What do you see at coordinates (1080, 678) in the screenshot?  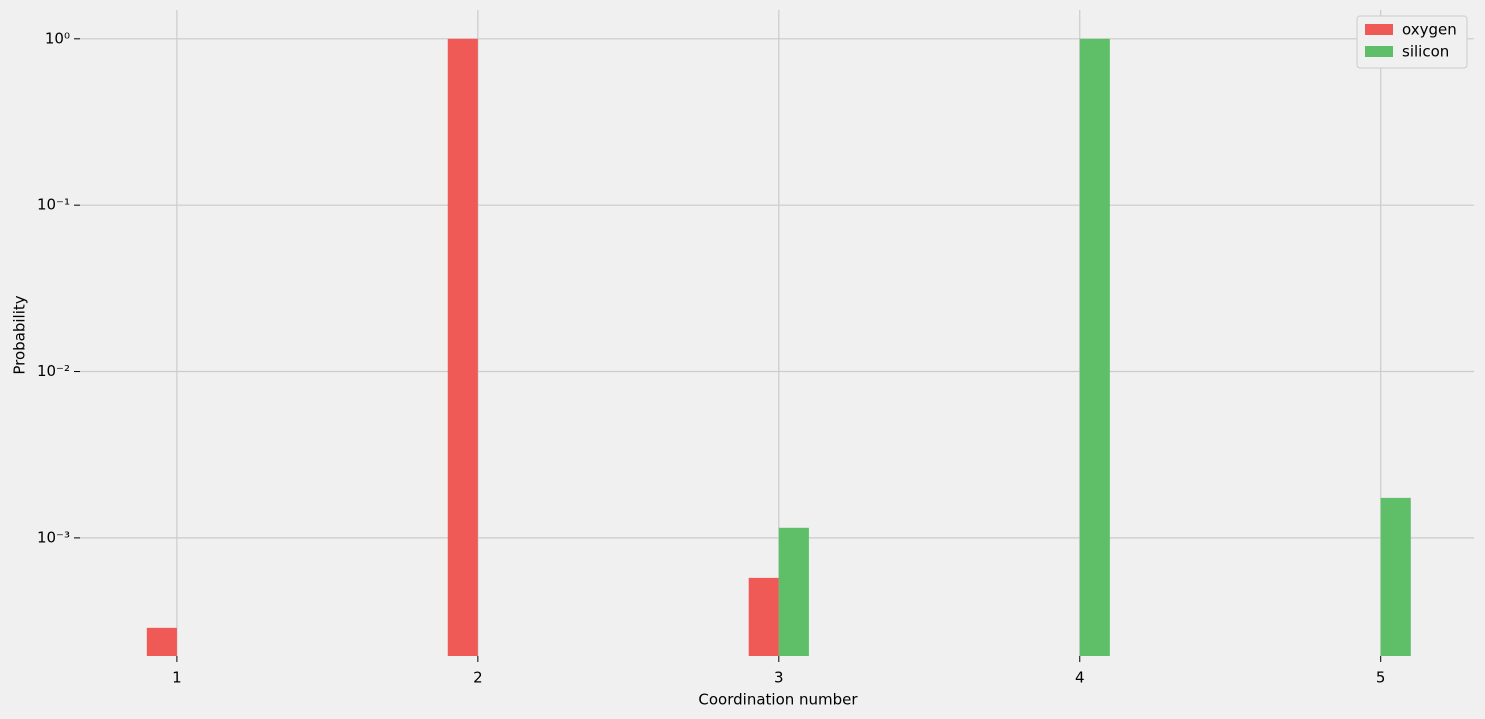 I see `x-tick-label: 4` at bounding box center [1080, 678].